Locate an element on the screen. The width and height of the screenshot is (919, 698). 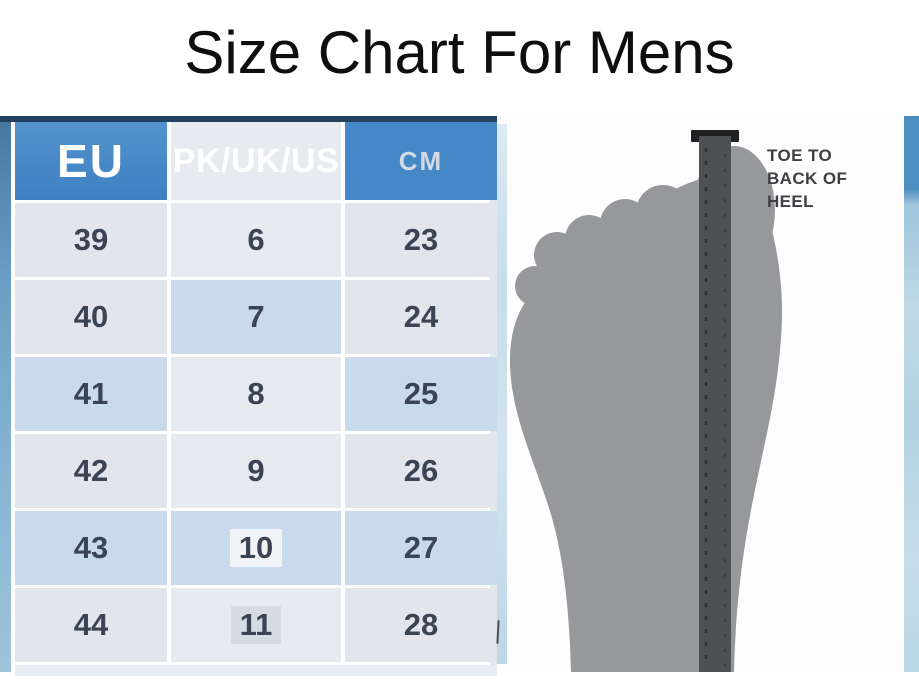
eu-value: 39 is located at coordinates (91, 239).